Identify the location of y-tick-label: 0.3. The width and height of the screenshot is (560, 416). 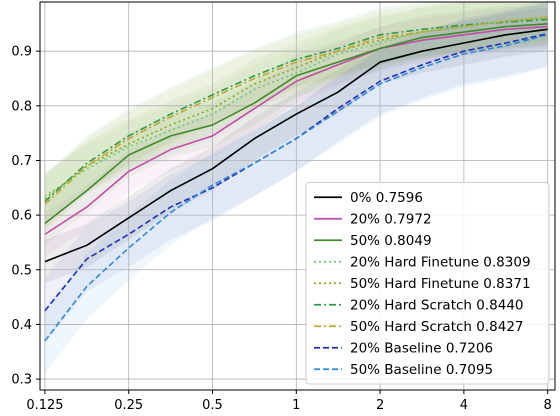
(21, 380).